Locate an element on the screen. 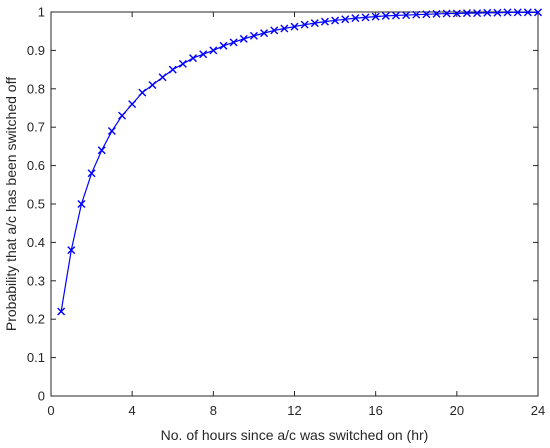  y-tick-label: 0.9 is located at coordinates (36, 50).